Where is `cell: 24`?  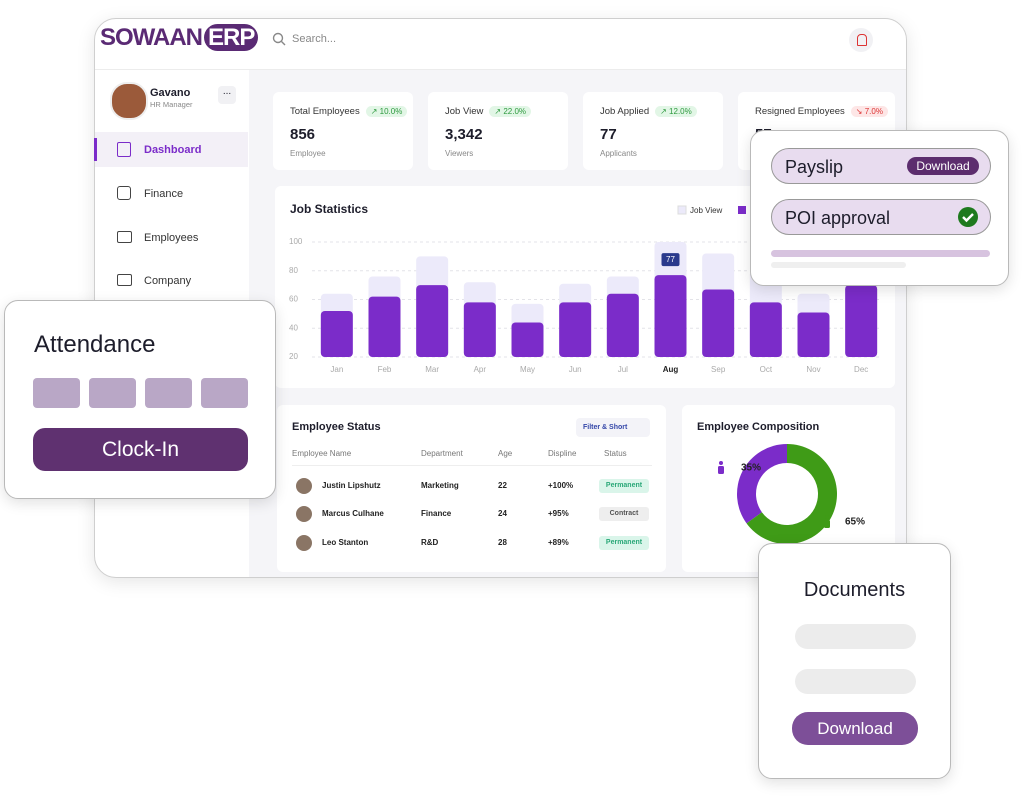 cell: 24 is located at coordinates (502, 513).